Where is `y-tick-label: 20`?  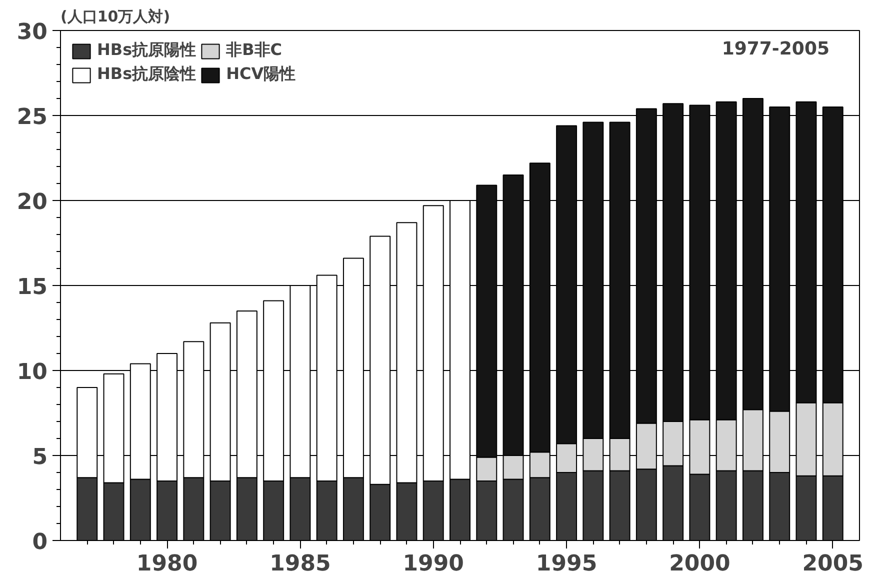 y-tick-label: 20 is located at coordinates (32, 202).